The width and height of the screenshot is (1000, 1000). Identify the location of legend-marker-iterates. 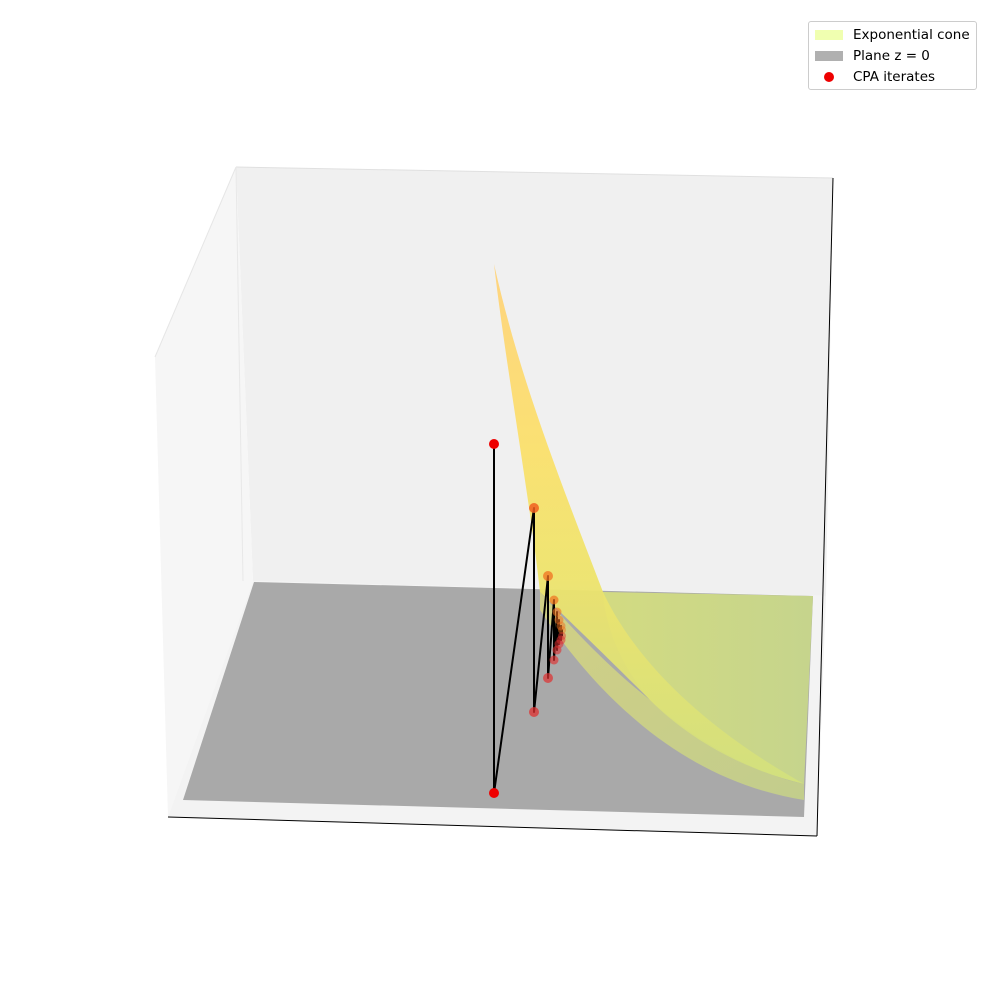
(829, 77).